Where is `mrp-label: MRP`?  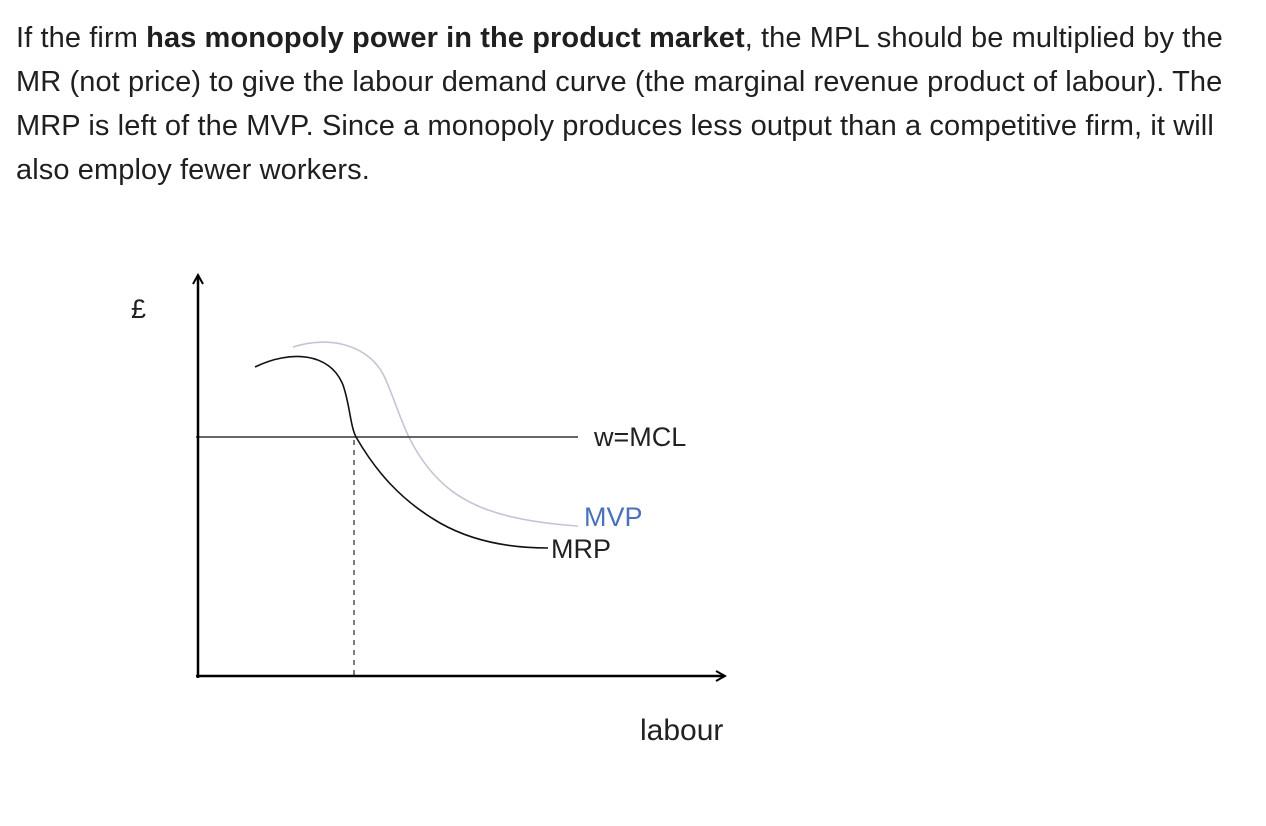
mrp-label: MRP is located at coordinates (581, 549).